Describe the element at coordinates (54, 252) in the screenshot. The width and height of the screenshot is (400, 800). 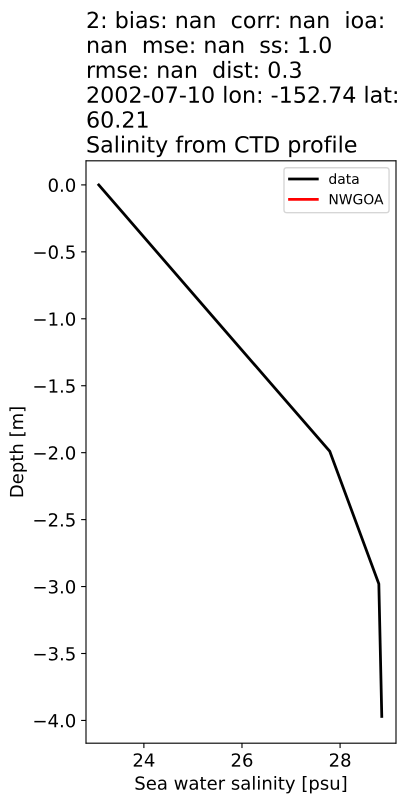
I see `y-tick-label: −0.5` at that location.